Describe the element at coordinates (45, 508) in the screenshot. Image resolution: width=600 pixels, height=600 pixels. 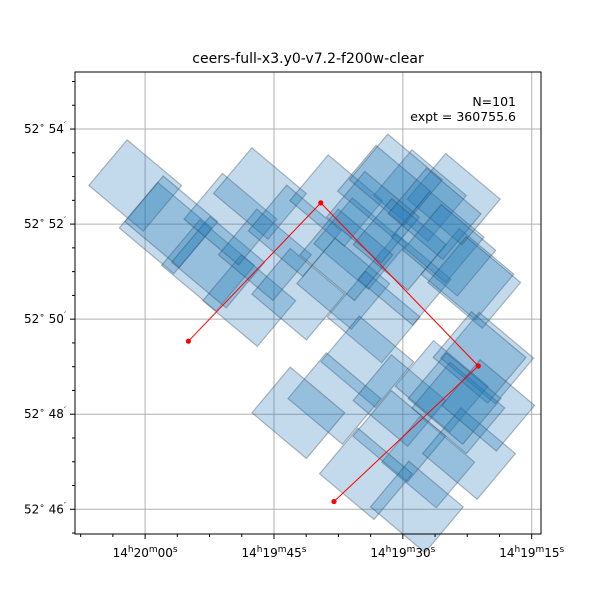
I see `y-tick-label: 52∘ 46′` at that location.